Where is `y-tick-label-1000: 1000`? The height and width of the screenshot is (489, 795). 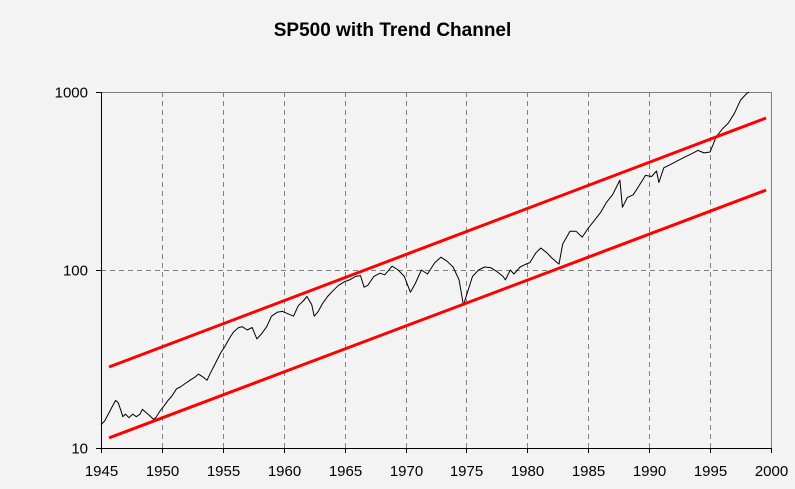 y-tick-label-1000: 1000 is located at coordinates (71, 93).